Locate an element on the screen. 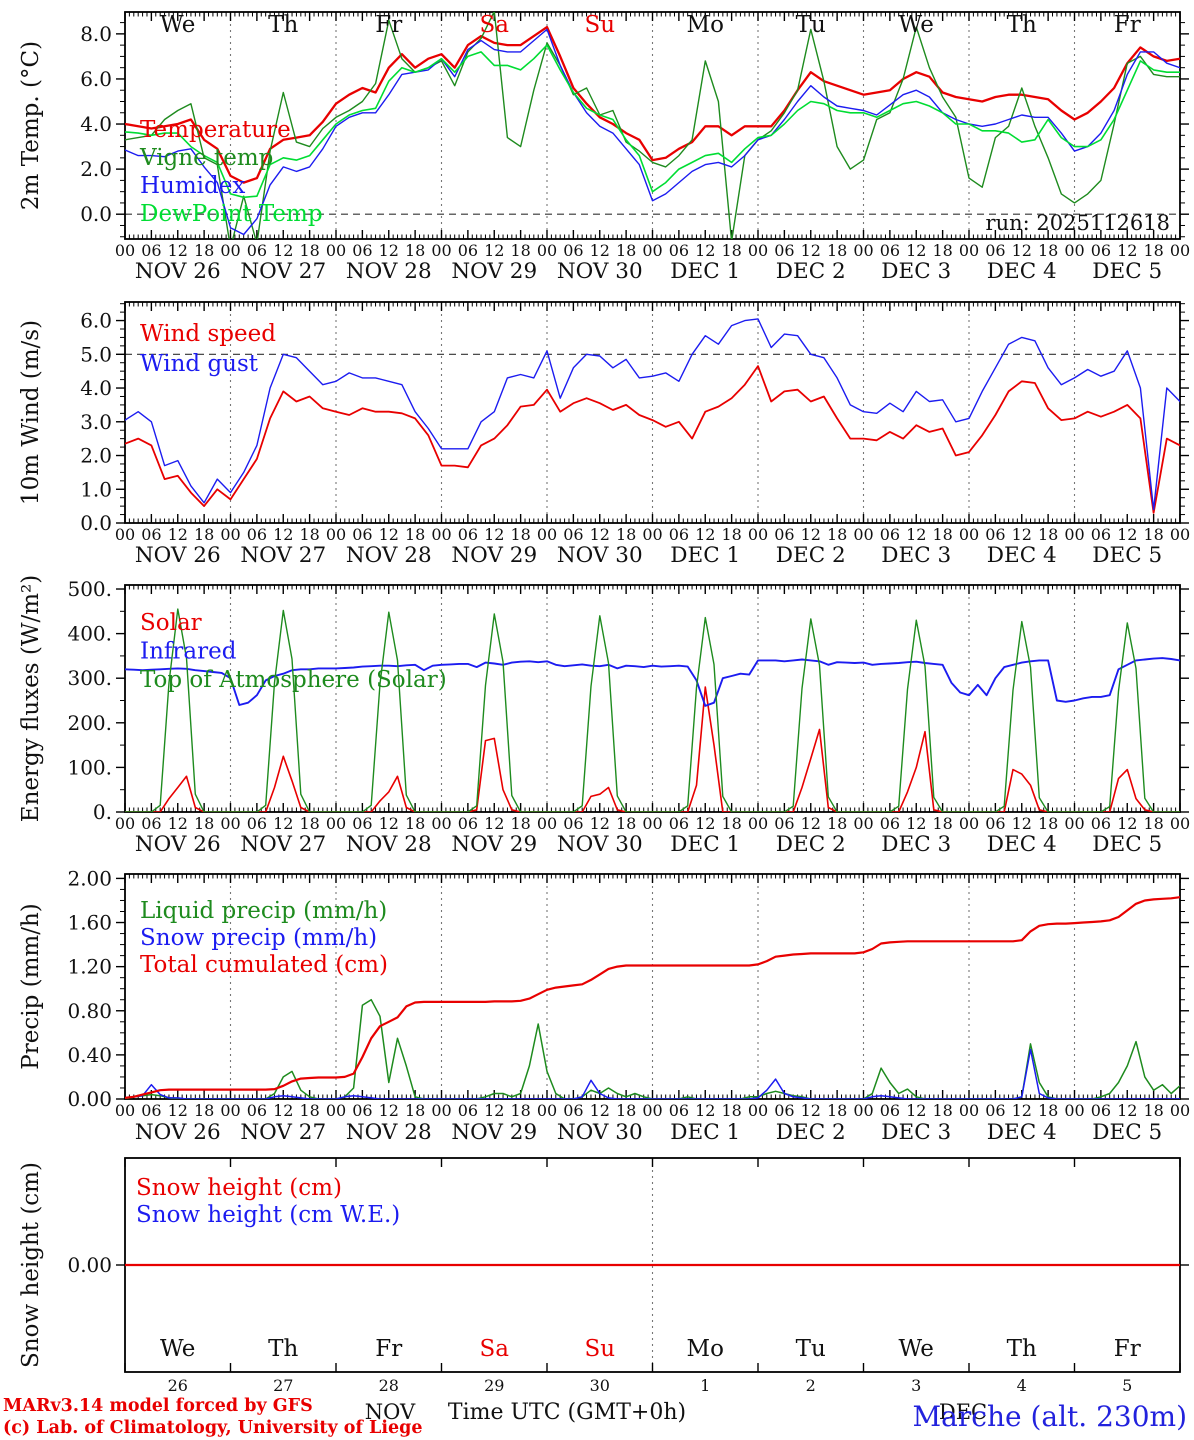 The width and height of the screenshot is (1194, 1440). run-label: run: 2025112618 is located at coordinates (1078, 223).